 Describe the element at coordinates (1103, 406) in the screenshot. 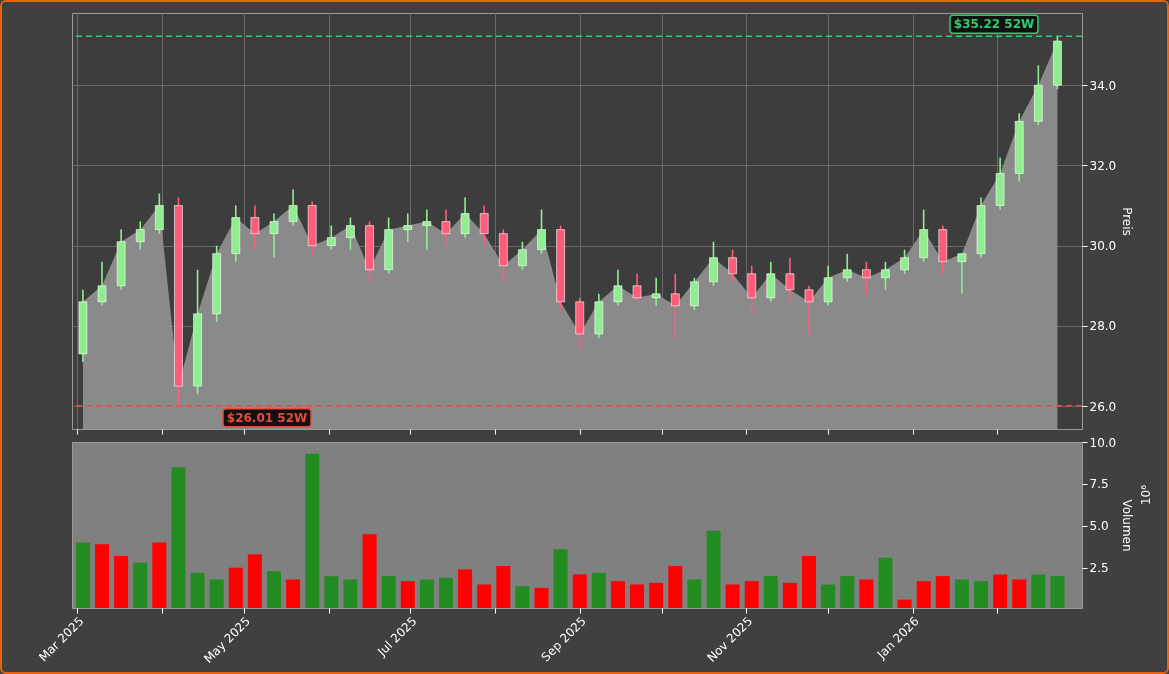

I see `y-tick-label: 26.0` at that location.